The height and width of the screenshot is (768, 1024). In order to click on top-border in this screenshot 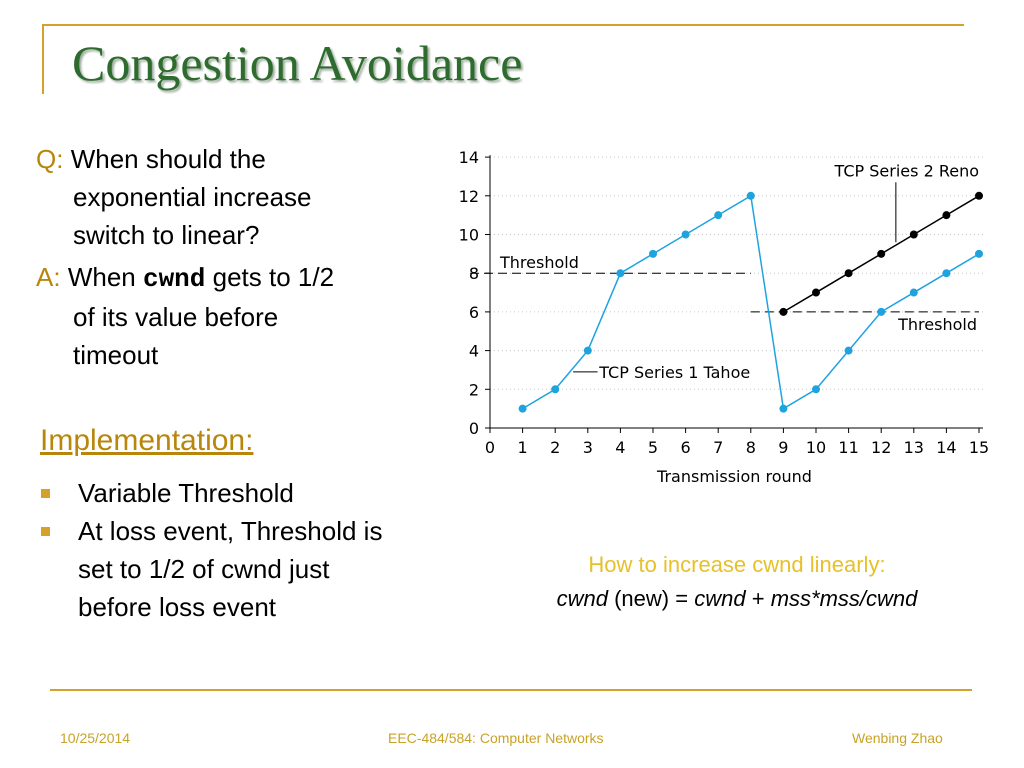, I will do `click(503, 25)`.